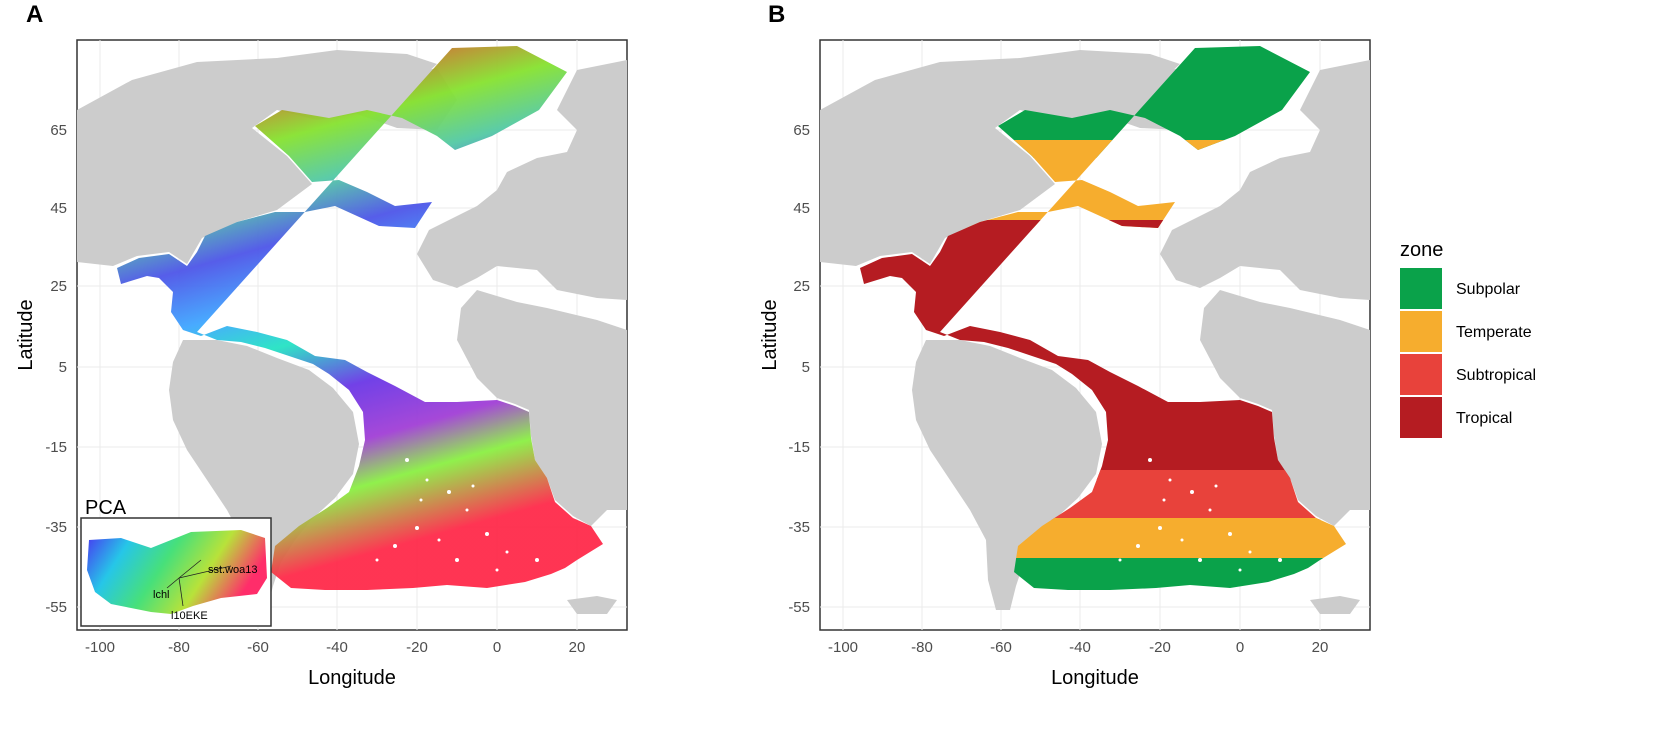 The width and height of the screenshot is (1654, 734). Describe the element at coordinates (1421, 288) in the screenshot. I see `legend-swatch-subpolar` at that location.